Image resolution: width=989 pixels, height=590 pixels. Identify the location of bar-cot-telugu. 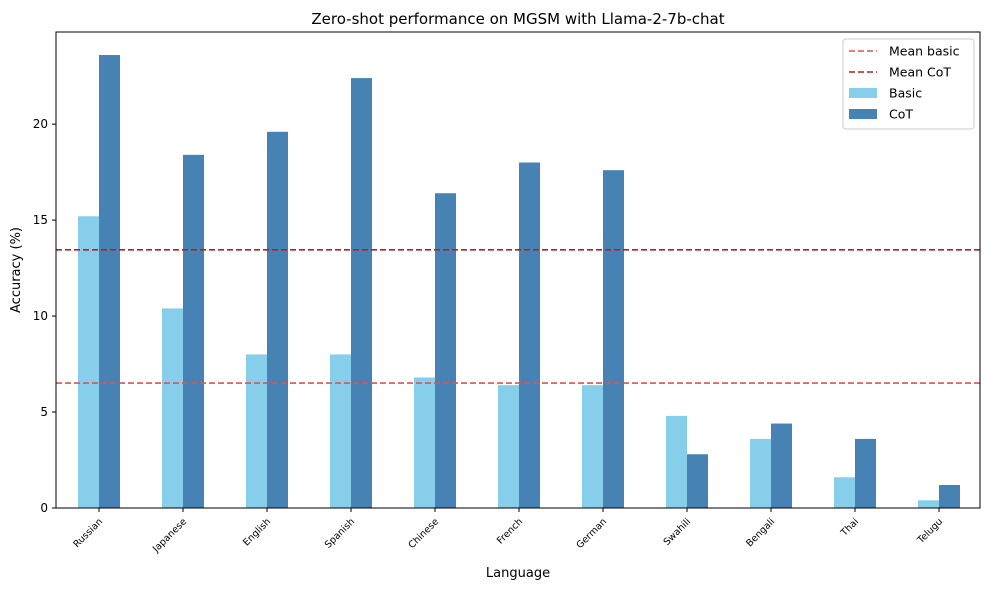
(949, 496).